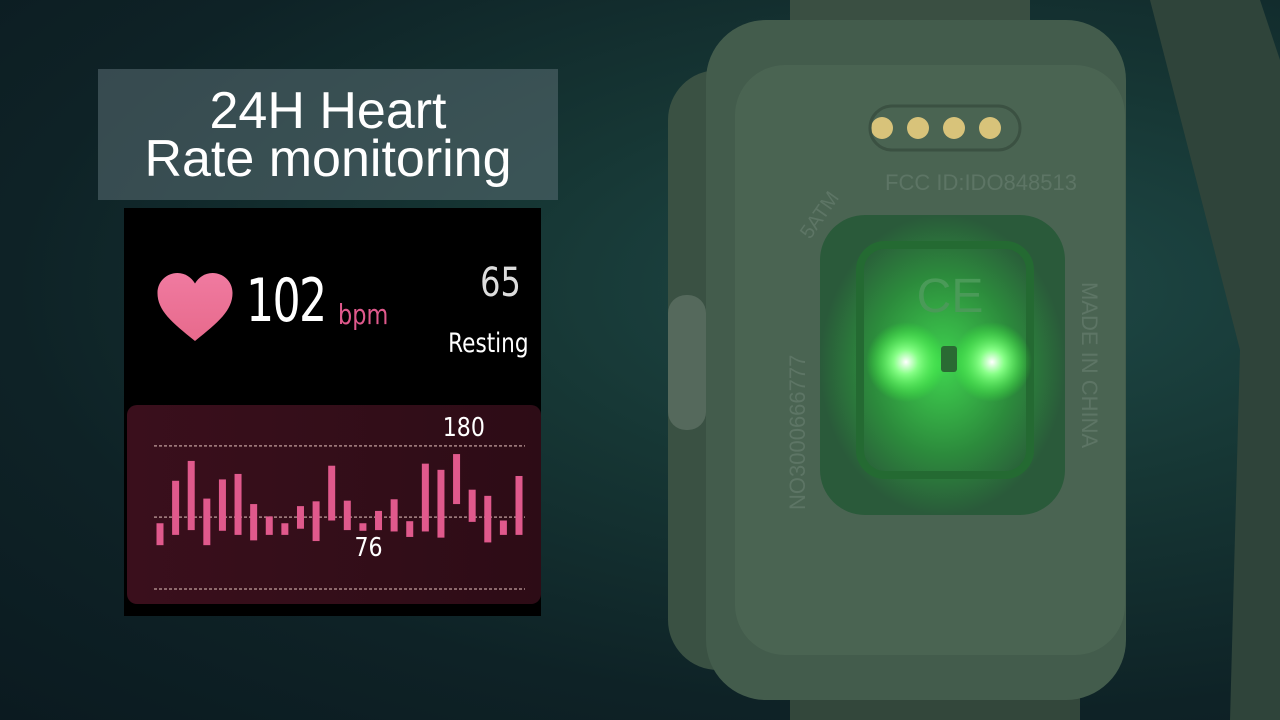 The height and width of the screenshot is (720, 1280). I want to click on serial-number: NO3000666777, so click(797, 432).